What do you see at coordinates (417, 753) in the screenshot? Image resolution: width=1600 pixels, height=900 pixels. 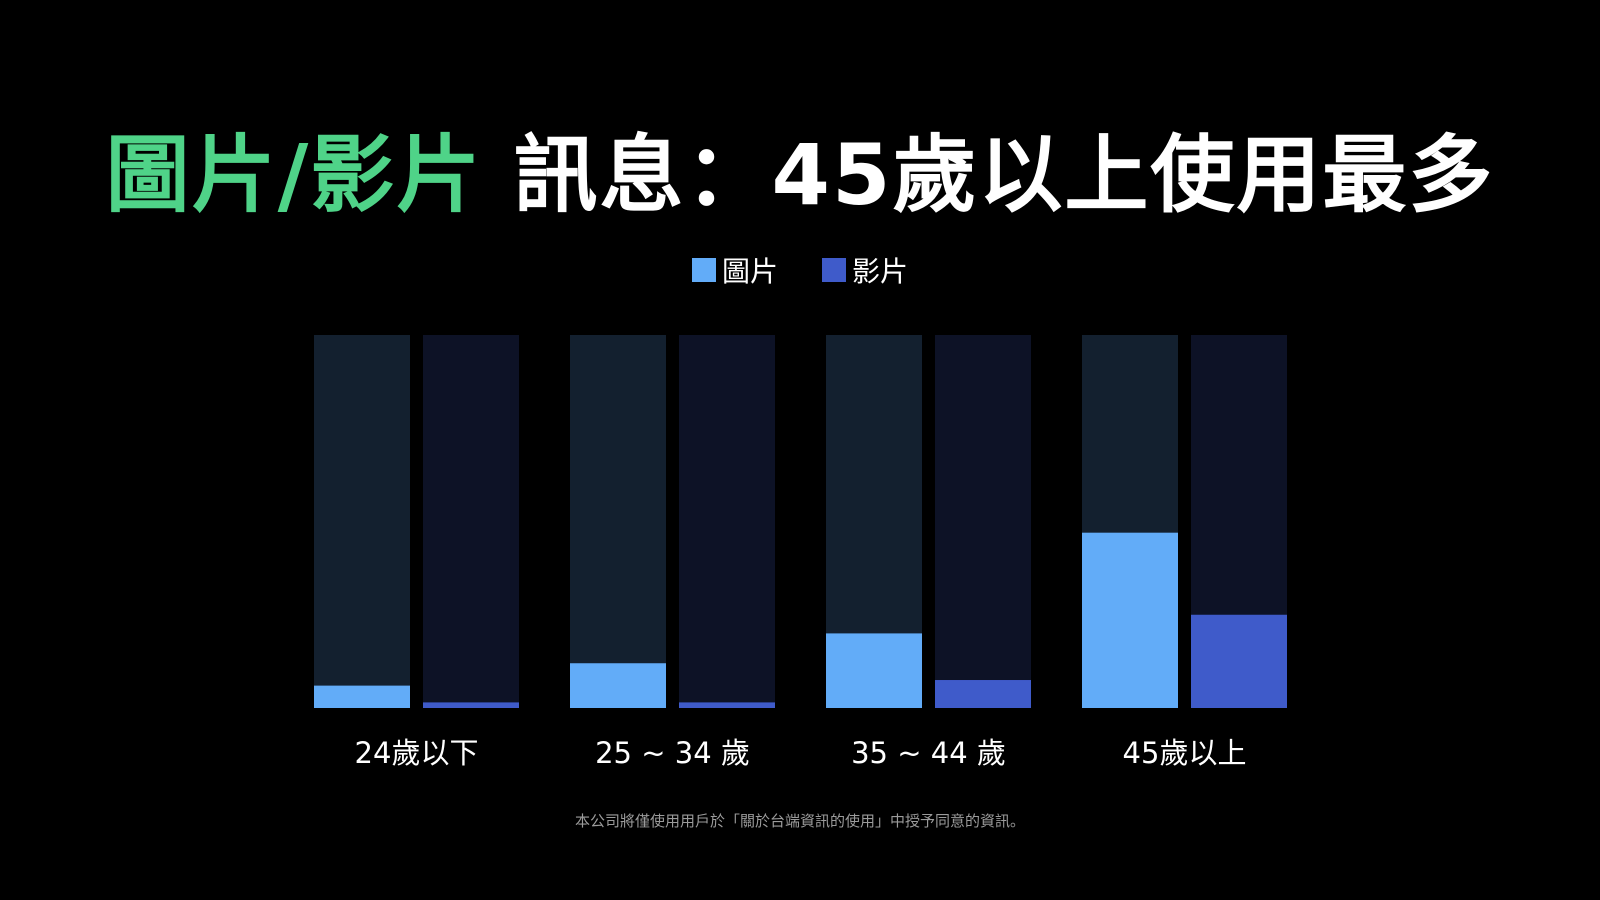 I see `category-label-0: 24歲以下` at bounding box center [417, 753].